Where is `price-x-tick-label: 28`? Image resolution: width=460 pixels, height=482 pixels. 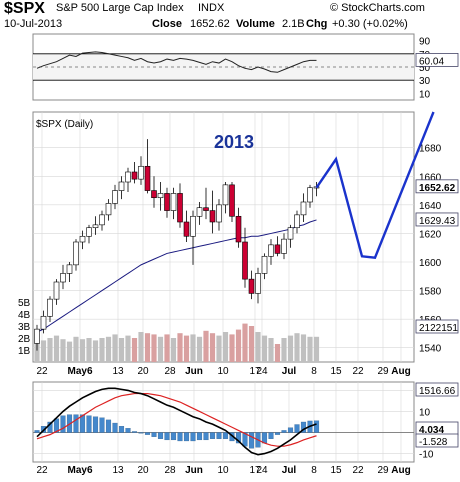 price-x-tick-label: 28 is located at coordinates (170, 371).